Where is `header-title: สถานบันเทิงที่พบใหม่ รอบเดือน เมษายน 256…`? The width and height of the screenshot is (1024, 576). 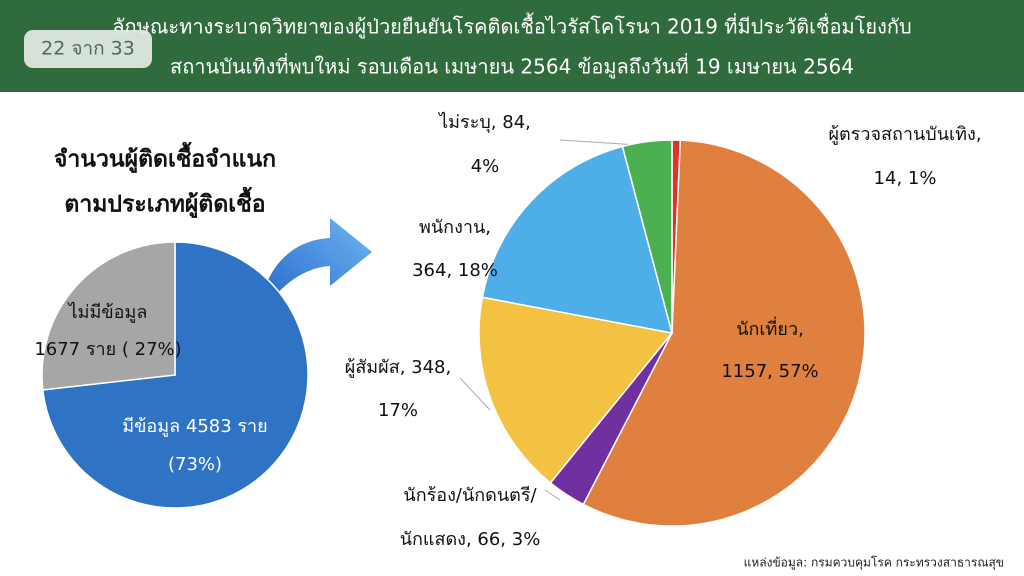 header-title: สถานบันเทิงที่พบใหม่ รอบเดือน เมษายน 256… is located at coordinates (512, 66).